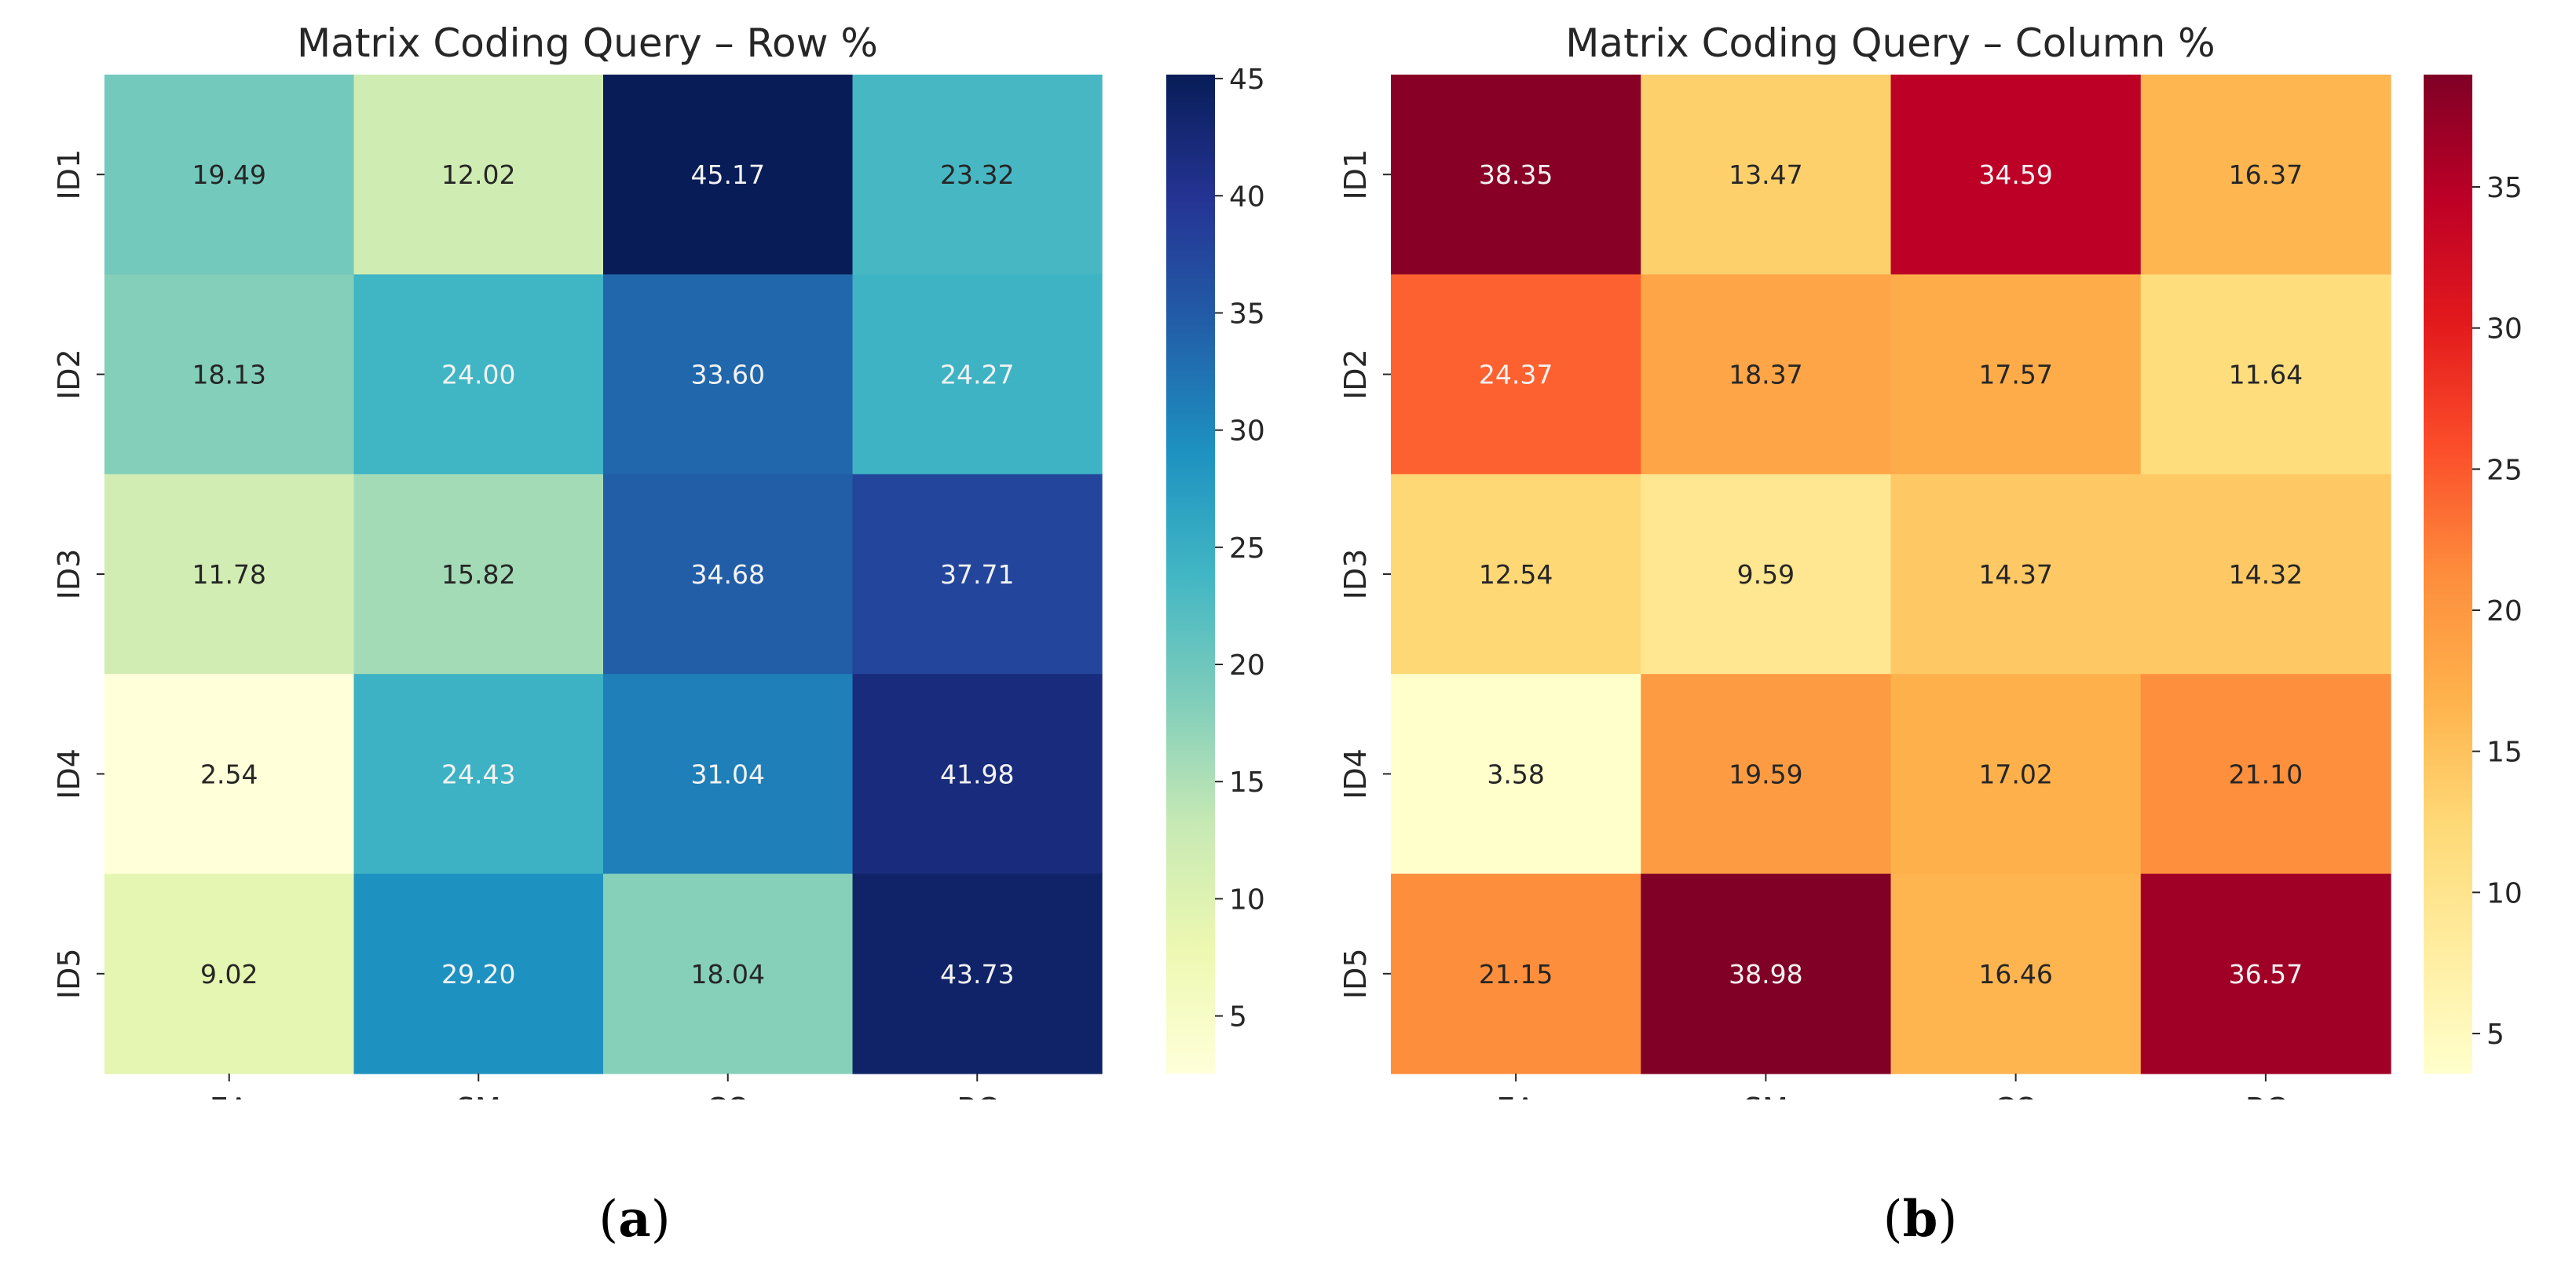 This screenshot has height=1277, width=2576. I want to click on cell-value-label: 9.02, so click(229, 974).